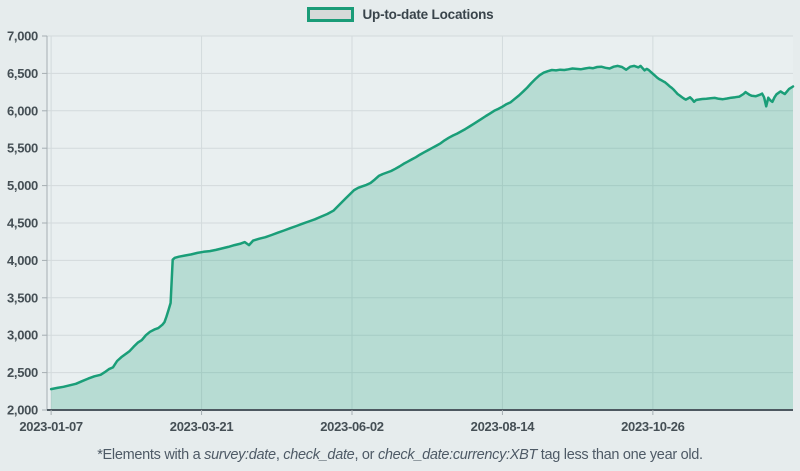 Image resolution: width=800 pixels, height=471 pixels. What do you see at coordinates (151, 455) in the screenshot?
I see `footnote-text-prefix: *Elements with a` at bounding box center [151, 455].